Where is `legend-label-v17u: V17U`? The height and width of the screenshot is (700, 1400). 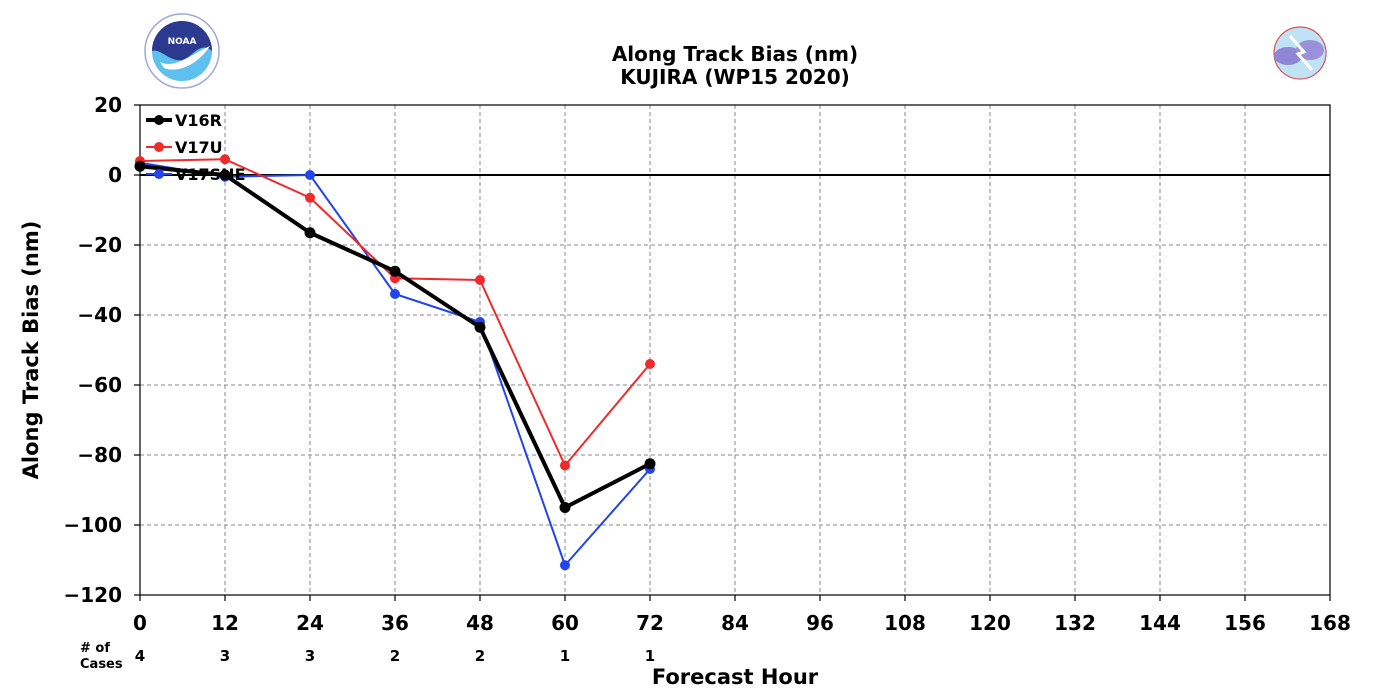
legend-label-v17u: V17U is located at coordinates (199, 147).